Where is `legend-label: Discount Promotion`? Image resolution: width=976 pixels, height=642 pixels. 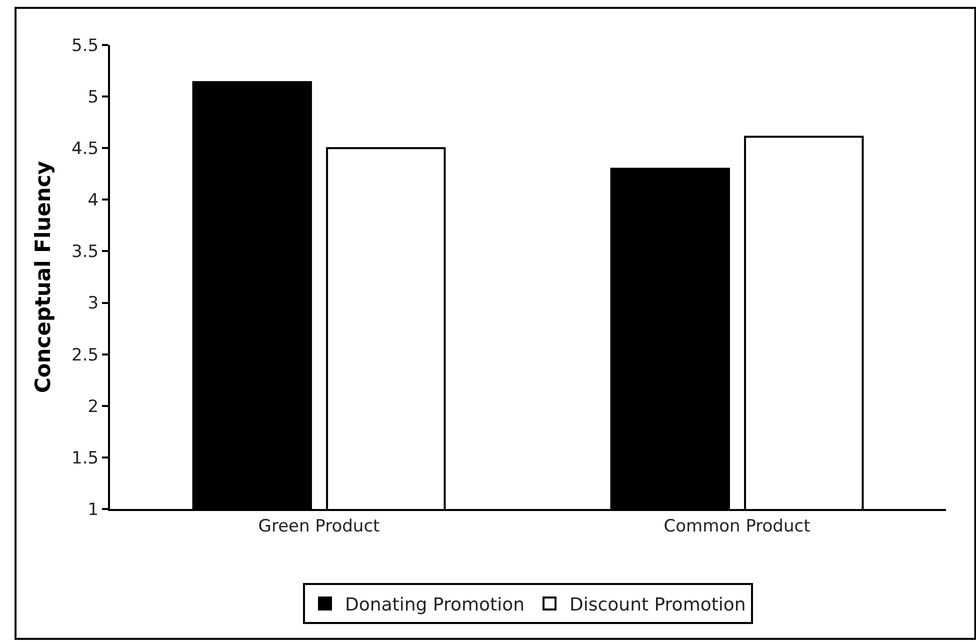 legend-label: Discount Promotion is located at coordinates (658, 605).